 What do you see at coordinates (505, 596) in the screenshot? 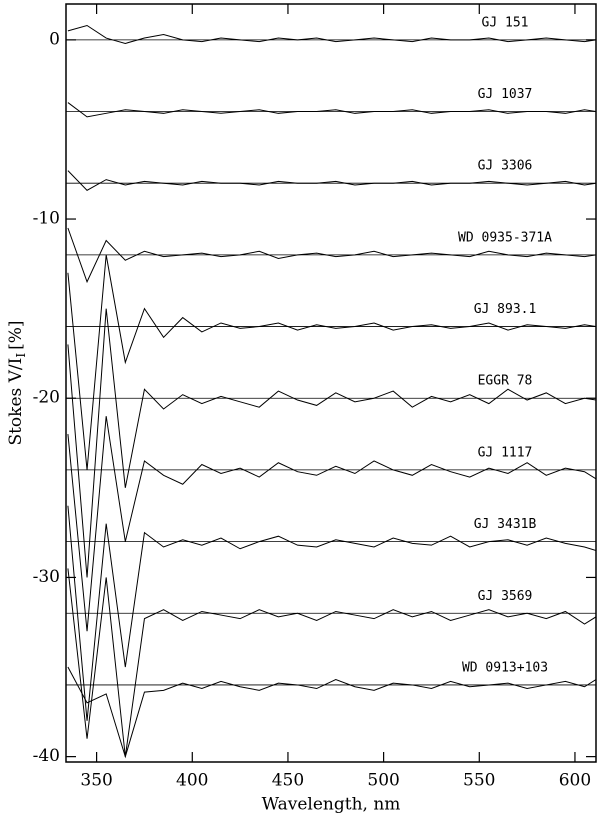
I see `series-label: GJ 3569` at bounding box center [505, 596].